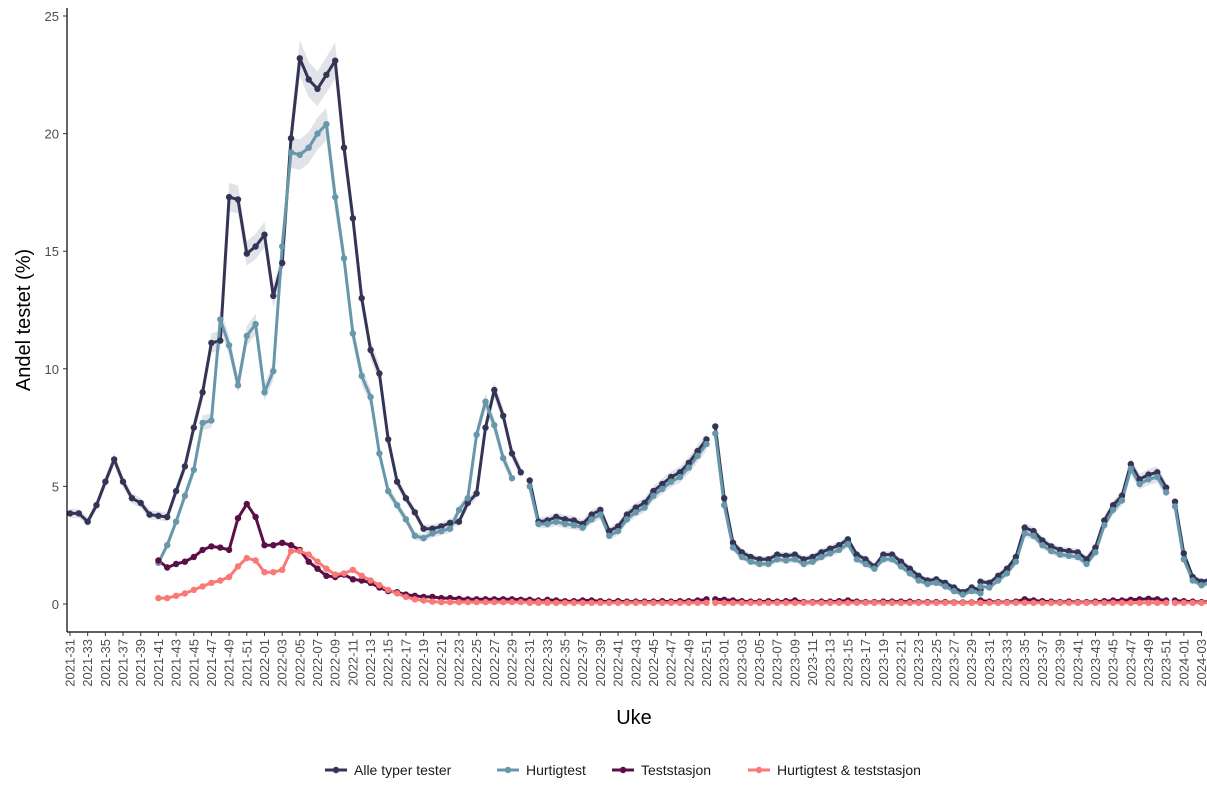 The width and height of the screenshot is (1207, 785). I want to click on x-tick-label: 2021-43, so click(176, 663).